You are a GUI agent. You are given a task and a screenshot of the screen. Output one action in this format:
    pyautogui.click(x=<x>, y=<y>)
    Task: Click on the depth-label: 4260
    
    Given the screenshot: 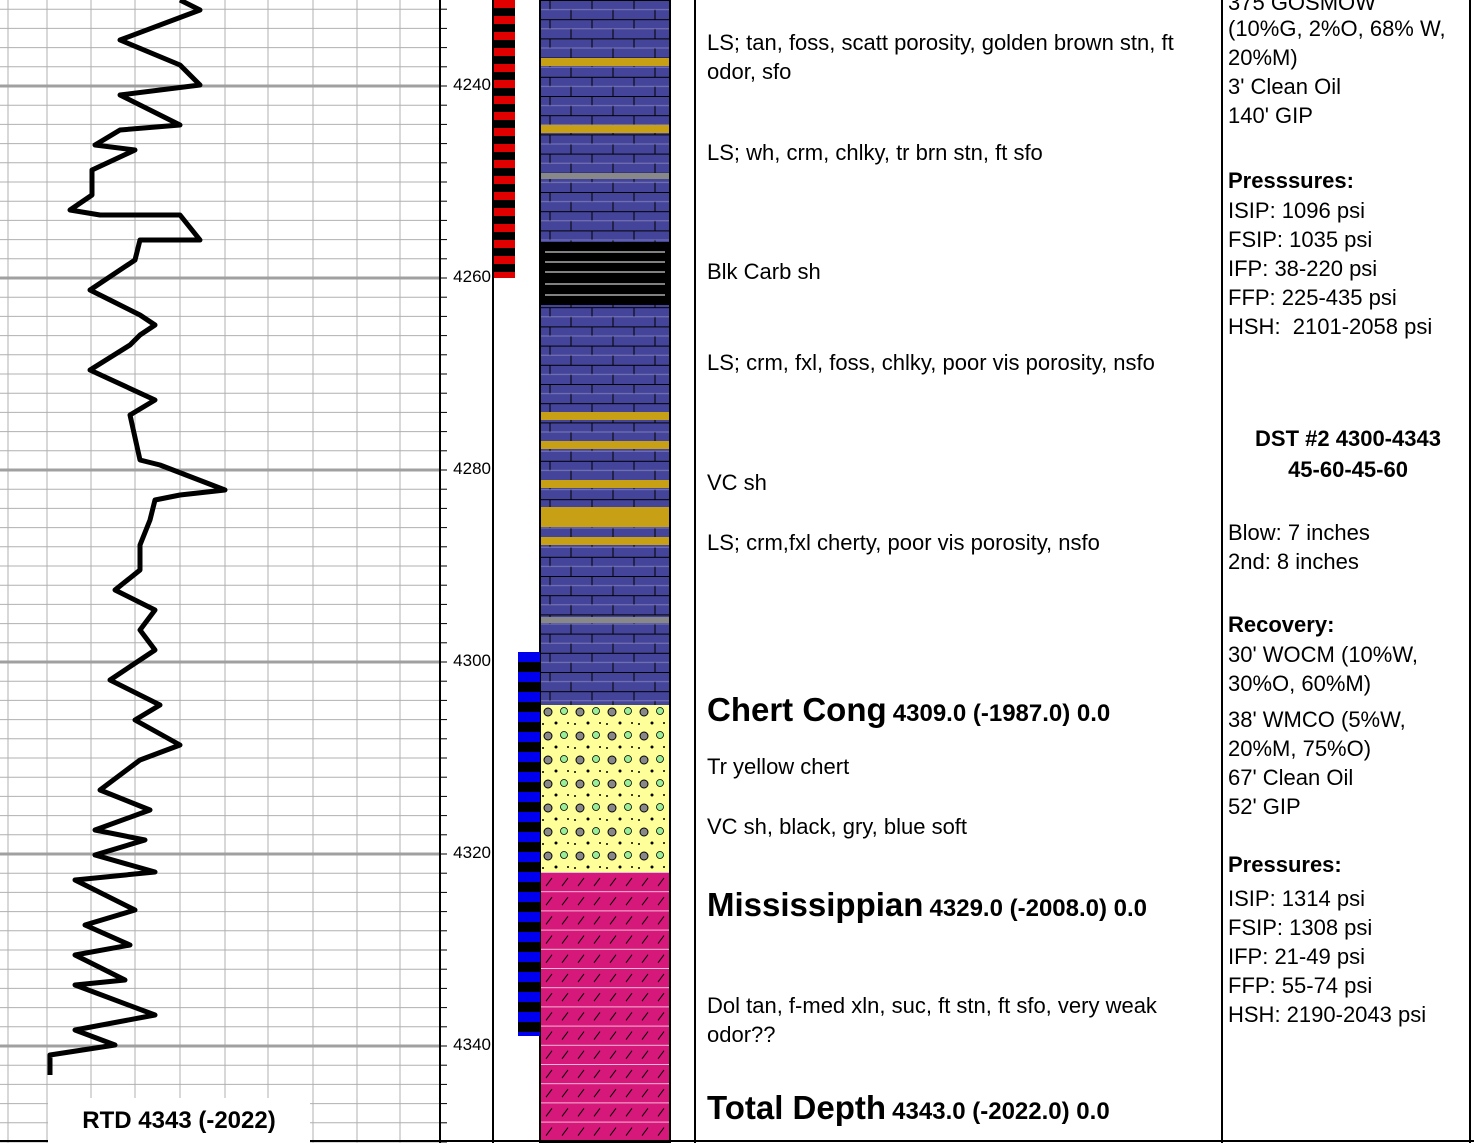 What is the action you would take?
    pyautogui.click(x=472, y=276)
    